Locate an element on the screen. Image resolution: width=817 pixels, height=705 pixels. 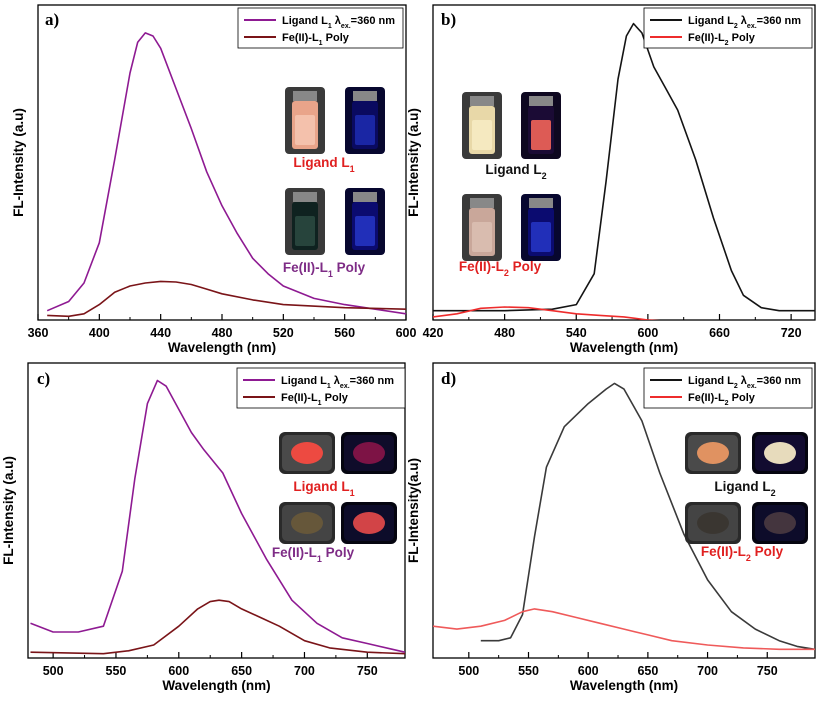
panel-label-d: d) is located at coordinates (448, 378).